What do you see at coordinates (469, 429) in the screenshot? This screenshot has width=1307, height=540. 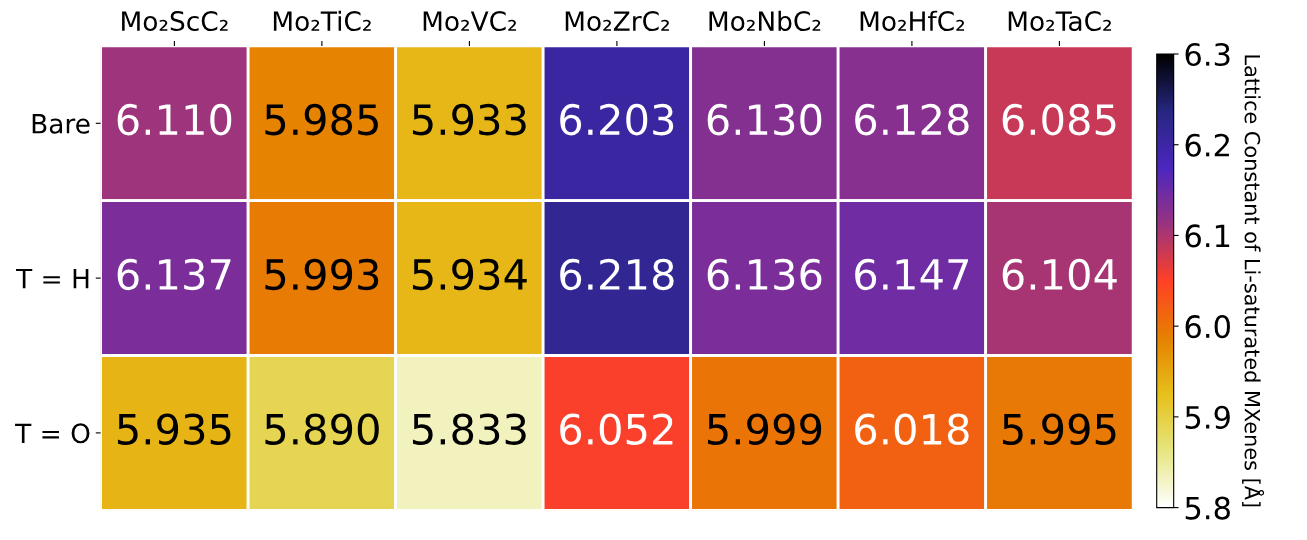 I see `data-label: 5.833` at bounding box center [469, 429].